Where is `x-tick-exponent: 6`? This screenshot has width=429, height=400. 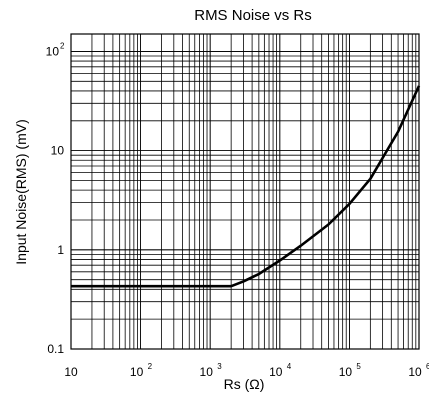
x-tick-exponent: 6 is located at coordinates (427, 366).